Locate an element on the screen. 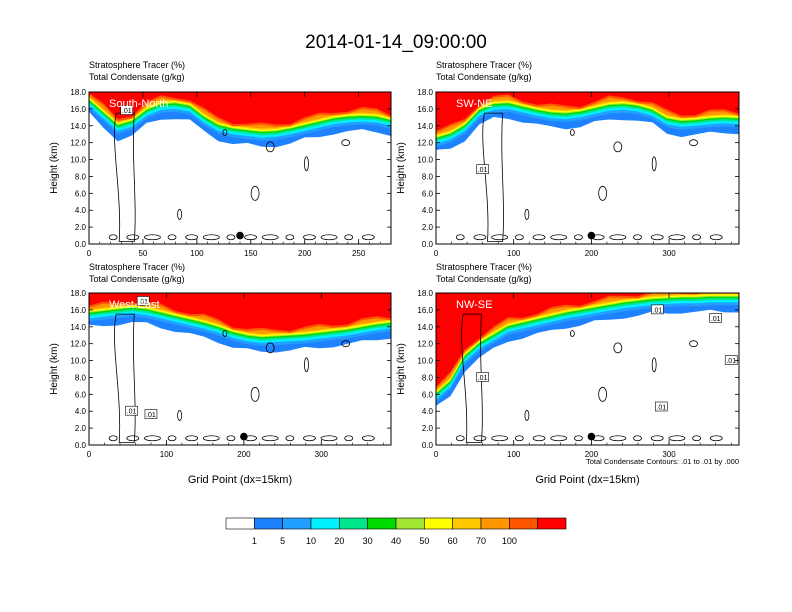 Image resolution: width=792 pixels, height=612 pixels. y-tick-label: 8.0 is located at coordinates (81, 176).